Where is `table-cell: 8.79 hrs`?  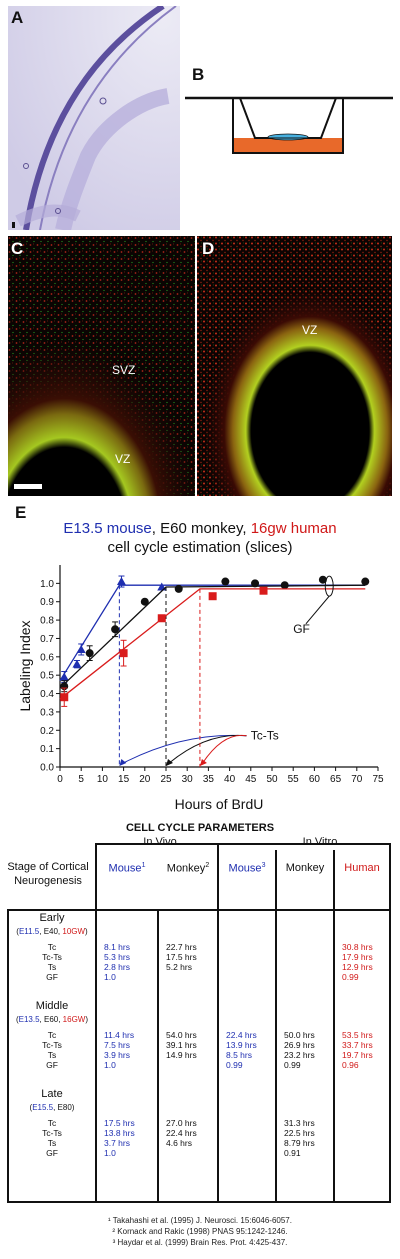 table-cell: 8.79 hrs is located at coordinates (299, 1143).